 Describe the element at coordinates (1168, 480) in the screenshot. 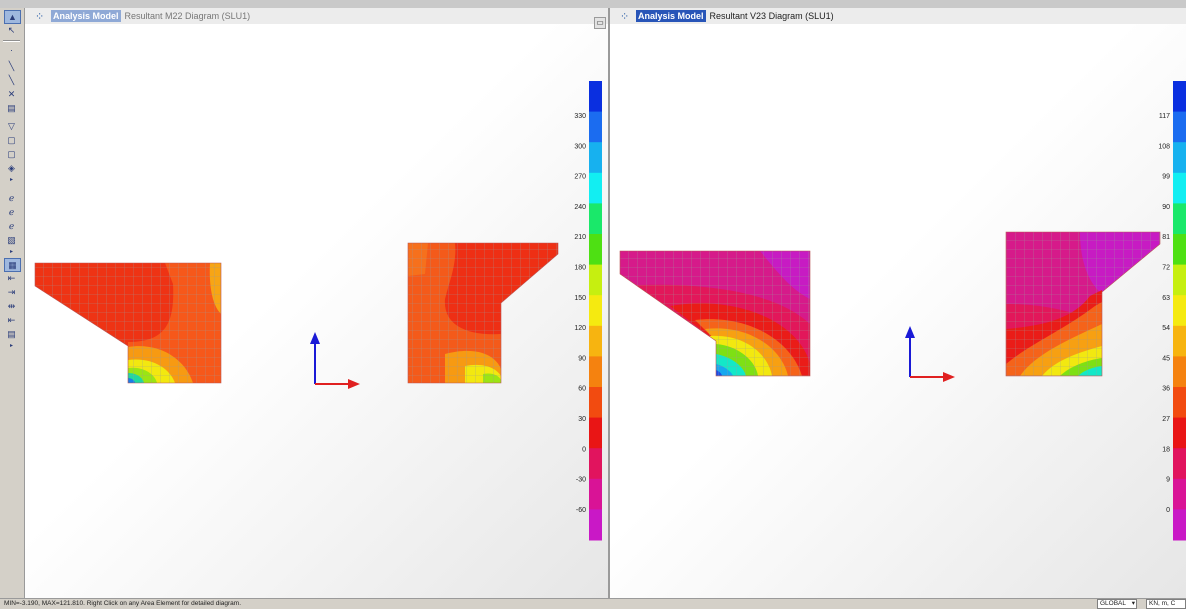

I see `legend-tick-label: 9` at that location.